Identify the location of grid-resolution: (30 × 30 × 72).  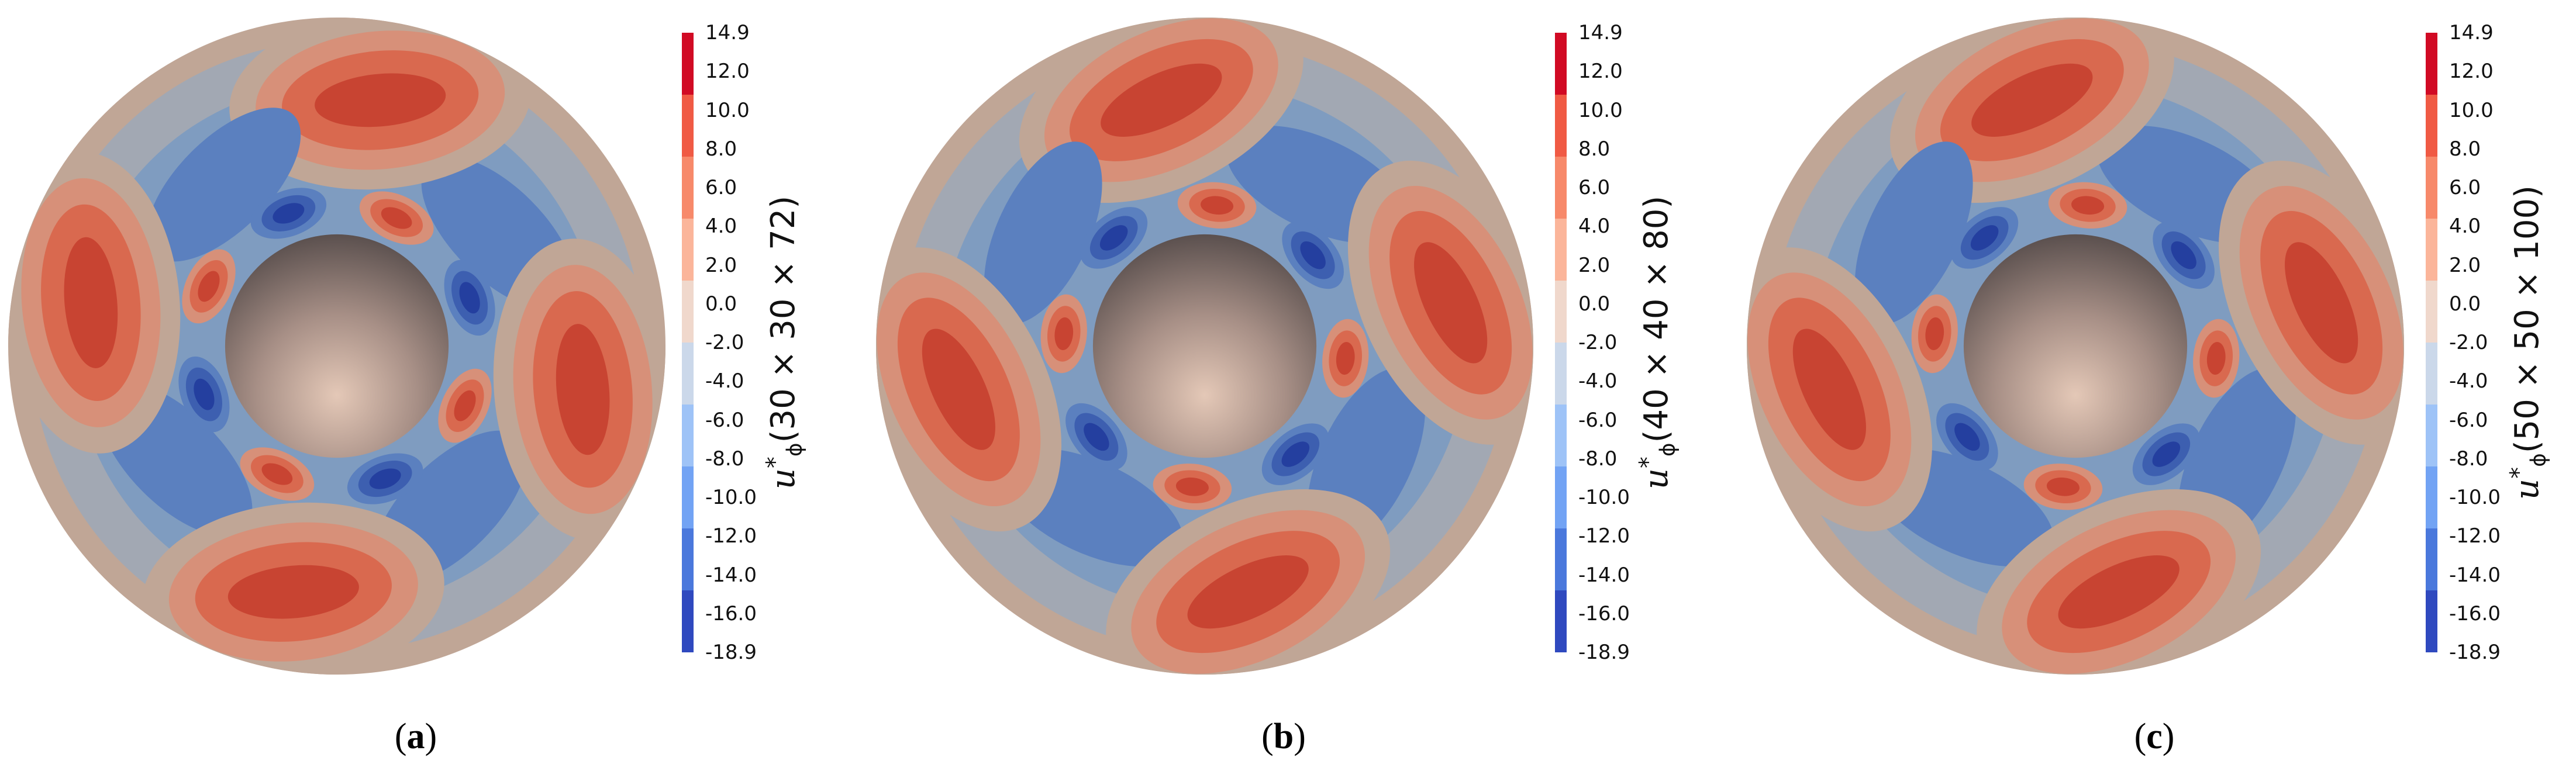
(783, 319).